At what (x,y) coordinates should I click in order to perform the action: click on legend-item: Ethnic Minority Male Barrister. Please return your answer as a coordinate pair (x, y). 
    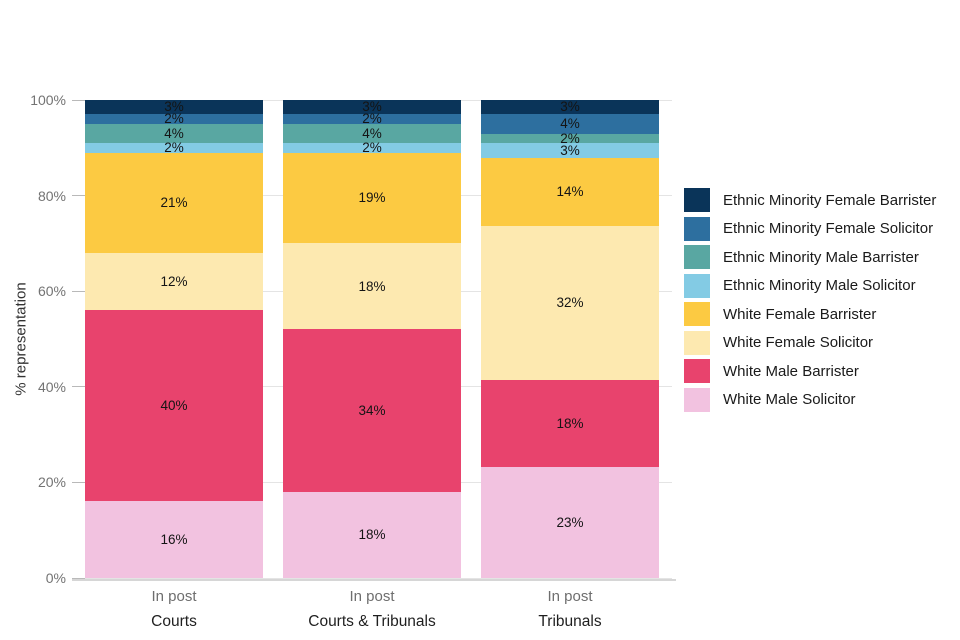
    Looking at the image, I should click on (810, 257).